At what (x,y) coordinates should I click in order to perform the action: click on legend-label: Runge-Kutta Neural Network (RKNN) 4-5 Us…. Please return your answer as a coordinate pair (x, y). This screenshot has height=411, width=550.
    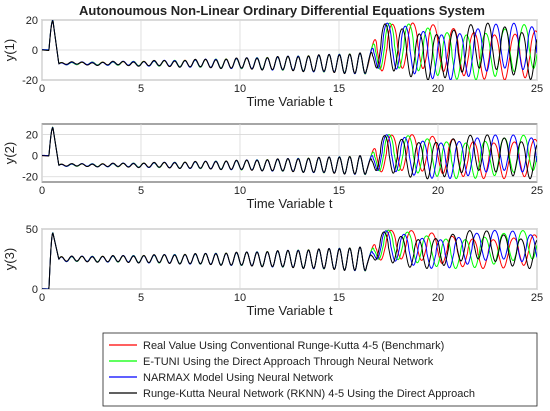
    Looking at the image, I should click on (309, 394).